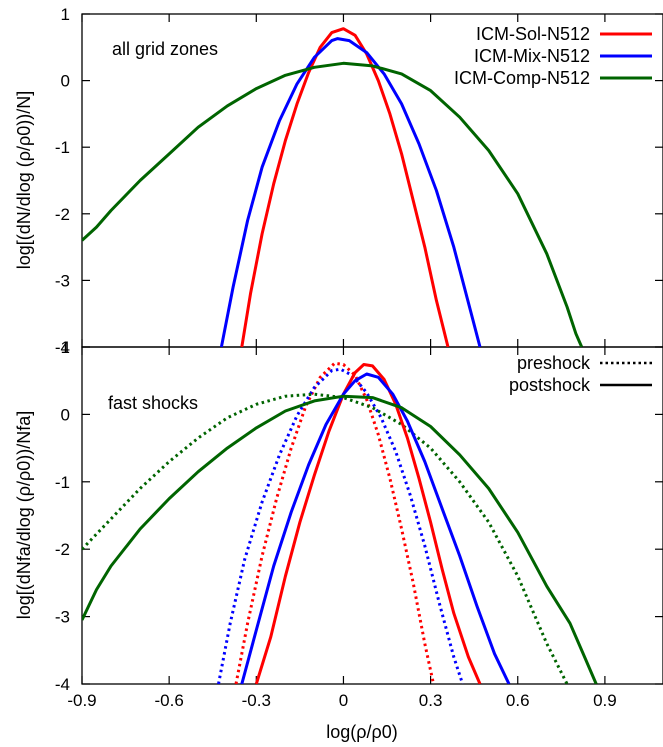 Image resolution: width=663 pixels, height=747 pixels. What do you see at coordinates (362, 732) in the screenshot?
I see `x-axis-label: log(ρ/ρ0)` at bounding box center [362, 732].